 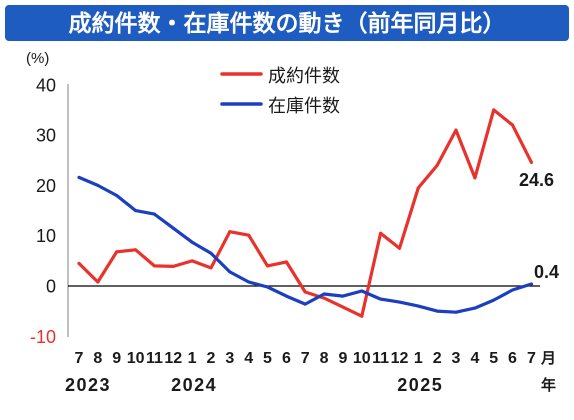 What do you see at coordinates (548, 385) in the screenshot?
I see `year-unit-label: 年` at bounding box center [548, 385].